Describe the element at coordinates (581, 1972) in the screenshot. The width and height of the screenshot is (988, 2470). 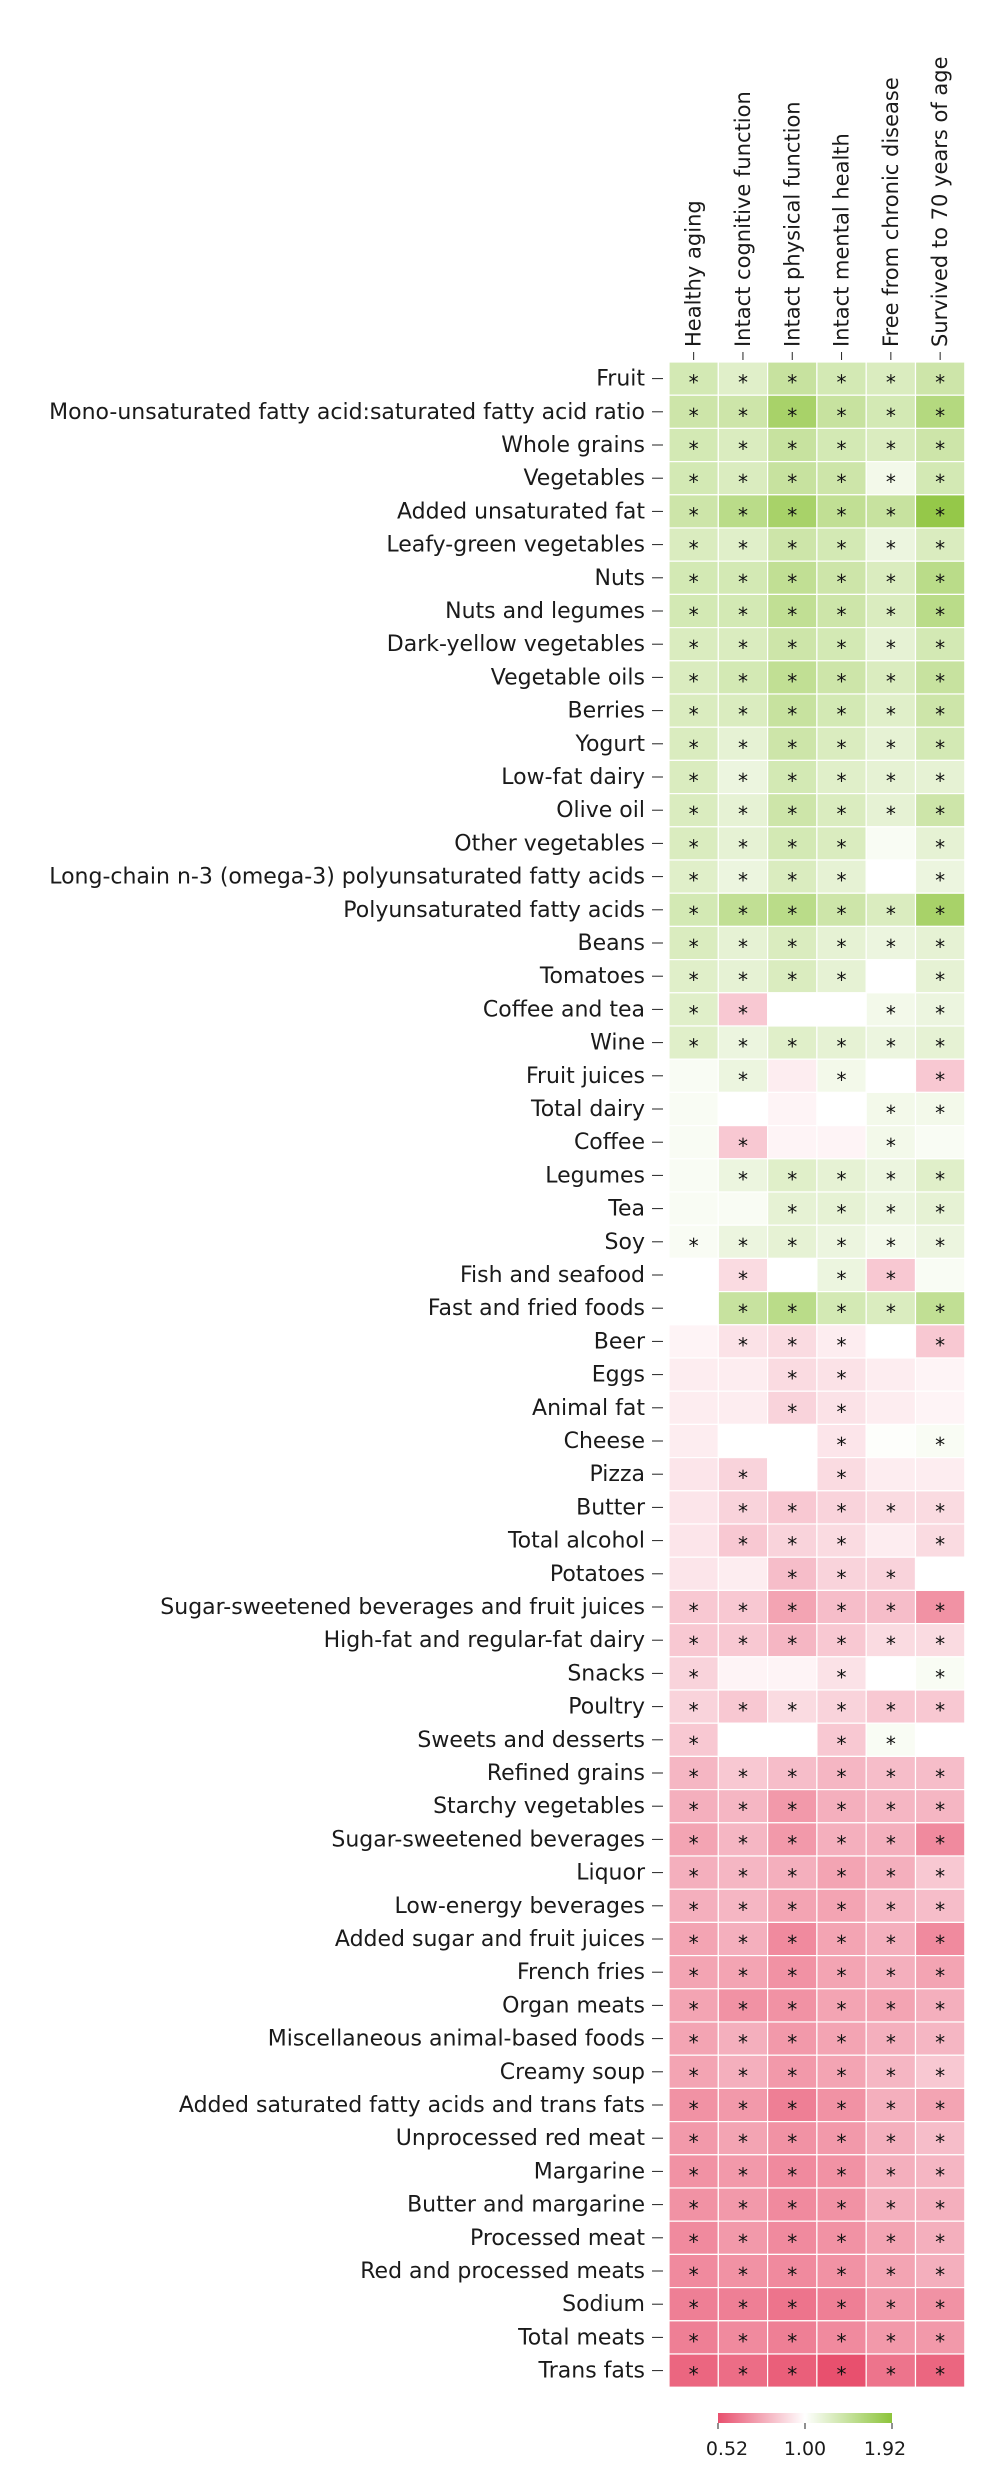
I see `row-label: French fries` at that location.